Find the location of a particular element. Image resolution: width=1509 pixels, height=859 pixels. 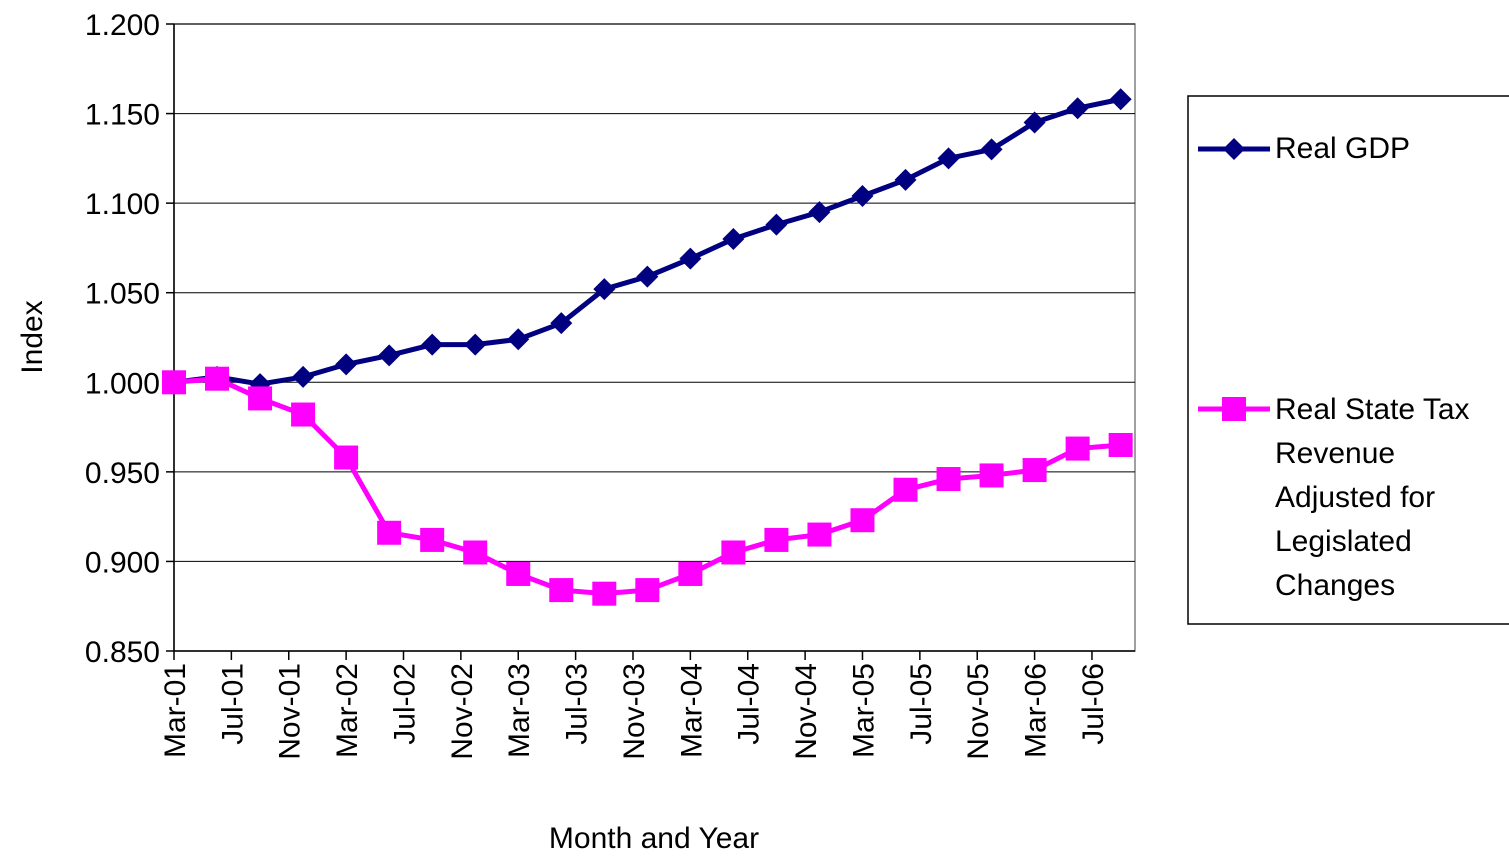

y-tick-label: 1.000 is located at coordinates (122, 383).